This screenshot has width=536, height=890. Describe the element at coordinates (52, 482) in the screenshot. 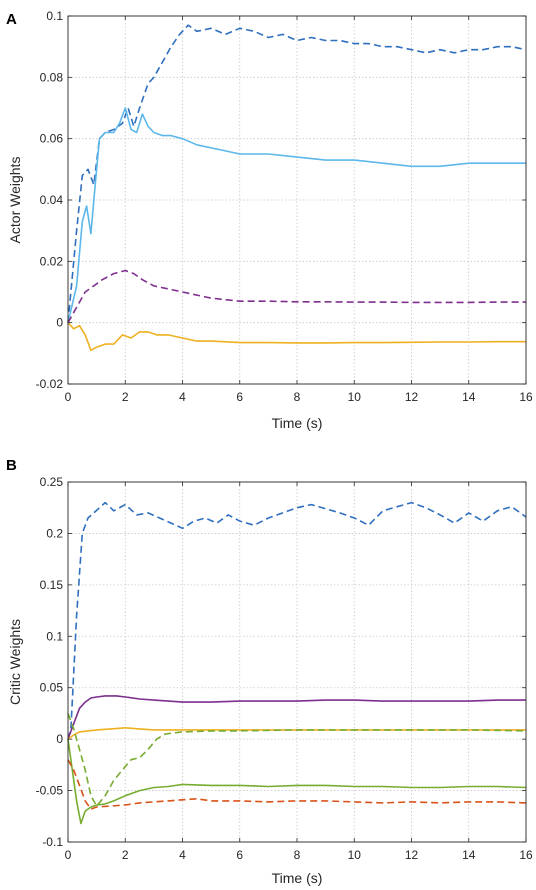

I see `y-tick-label: 0.25` at that location.